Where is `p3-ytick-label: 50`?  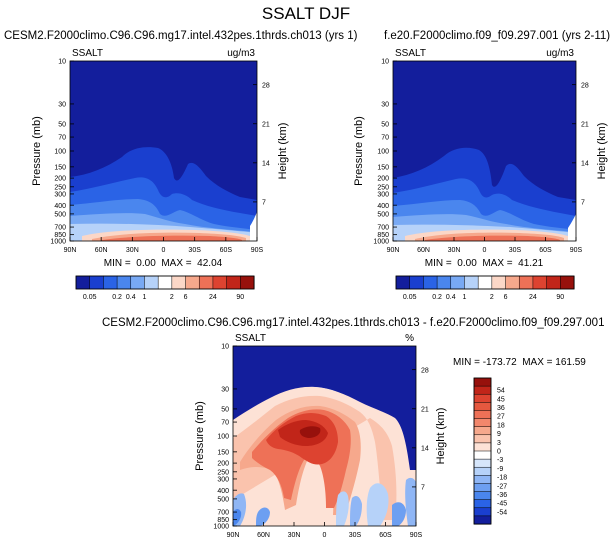
p3-ytick-label: 50 is located at coordinates (225, 410).